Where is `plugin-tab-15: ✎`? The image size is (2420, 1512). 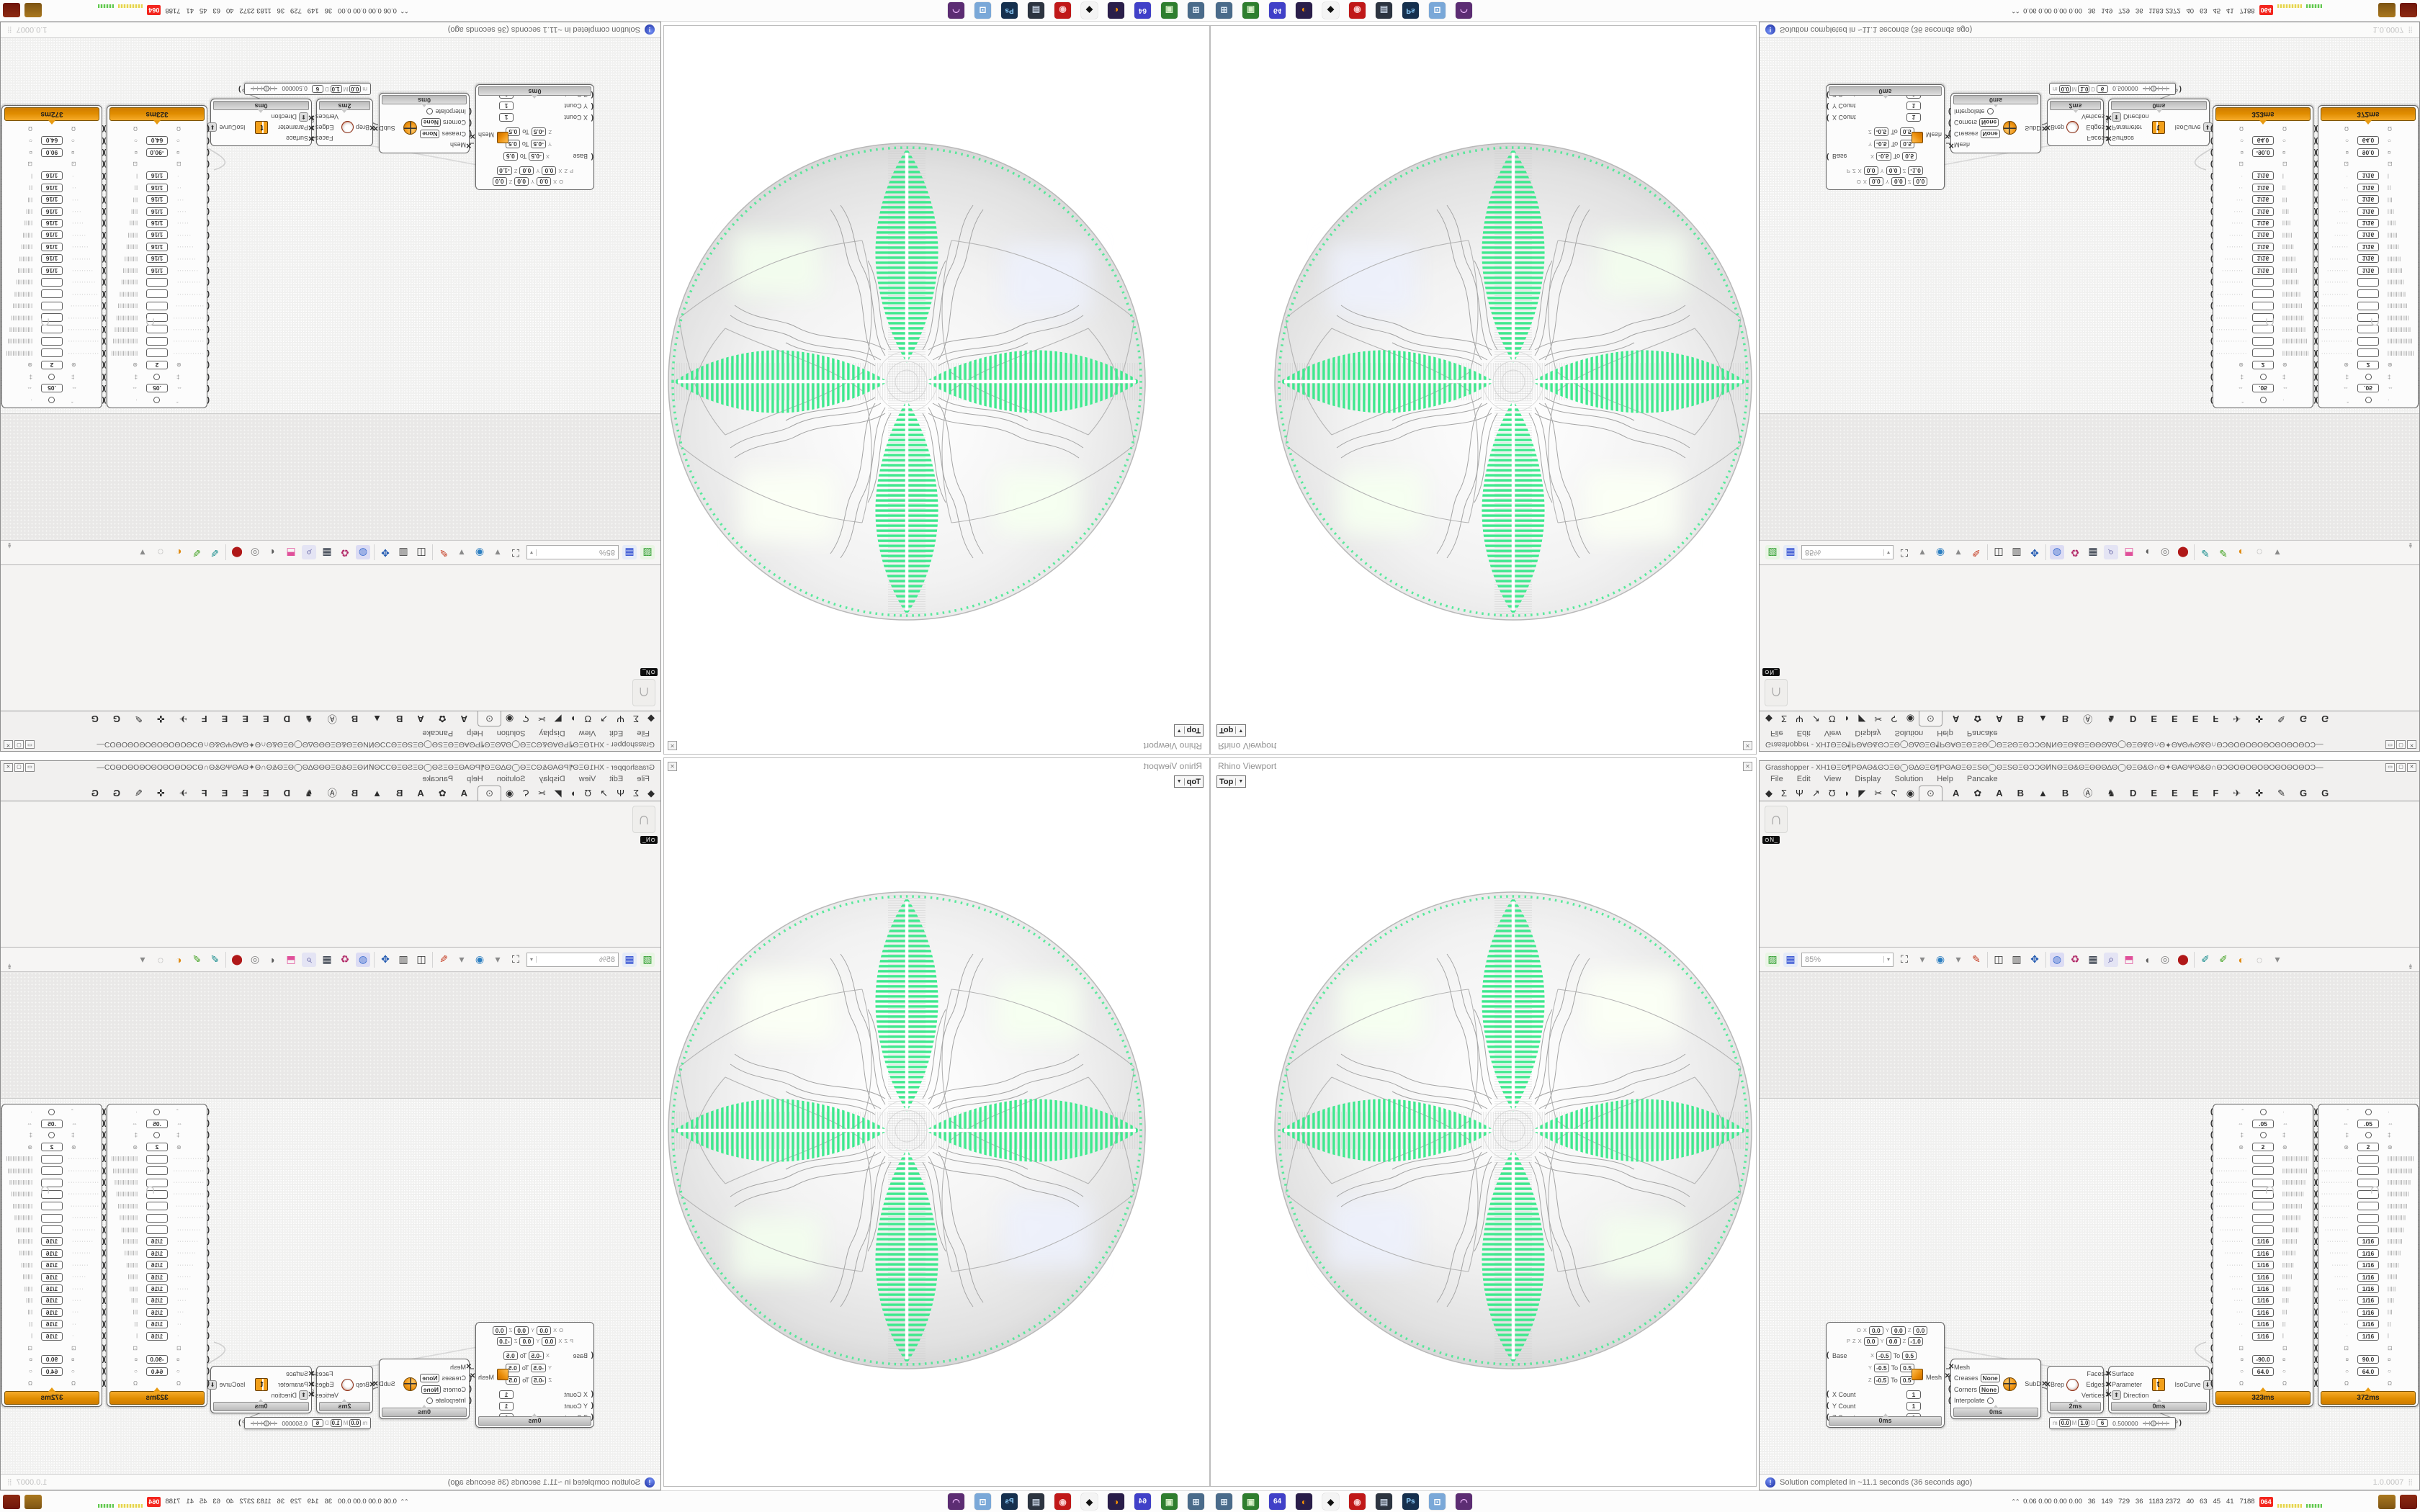 plugin-tab-15: ✎ is located at coordinates (2281, 793).